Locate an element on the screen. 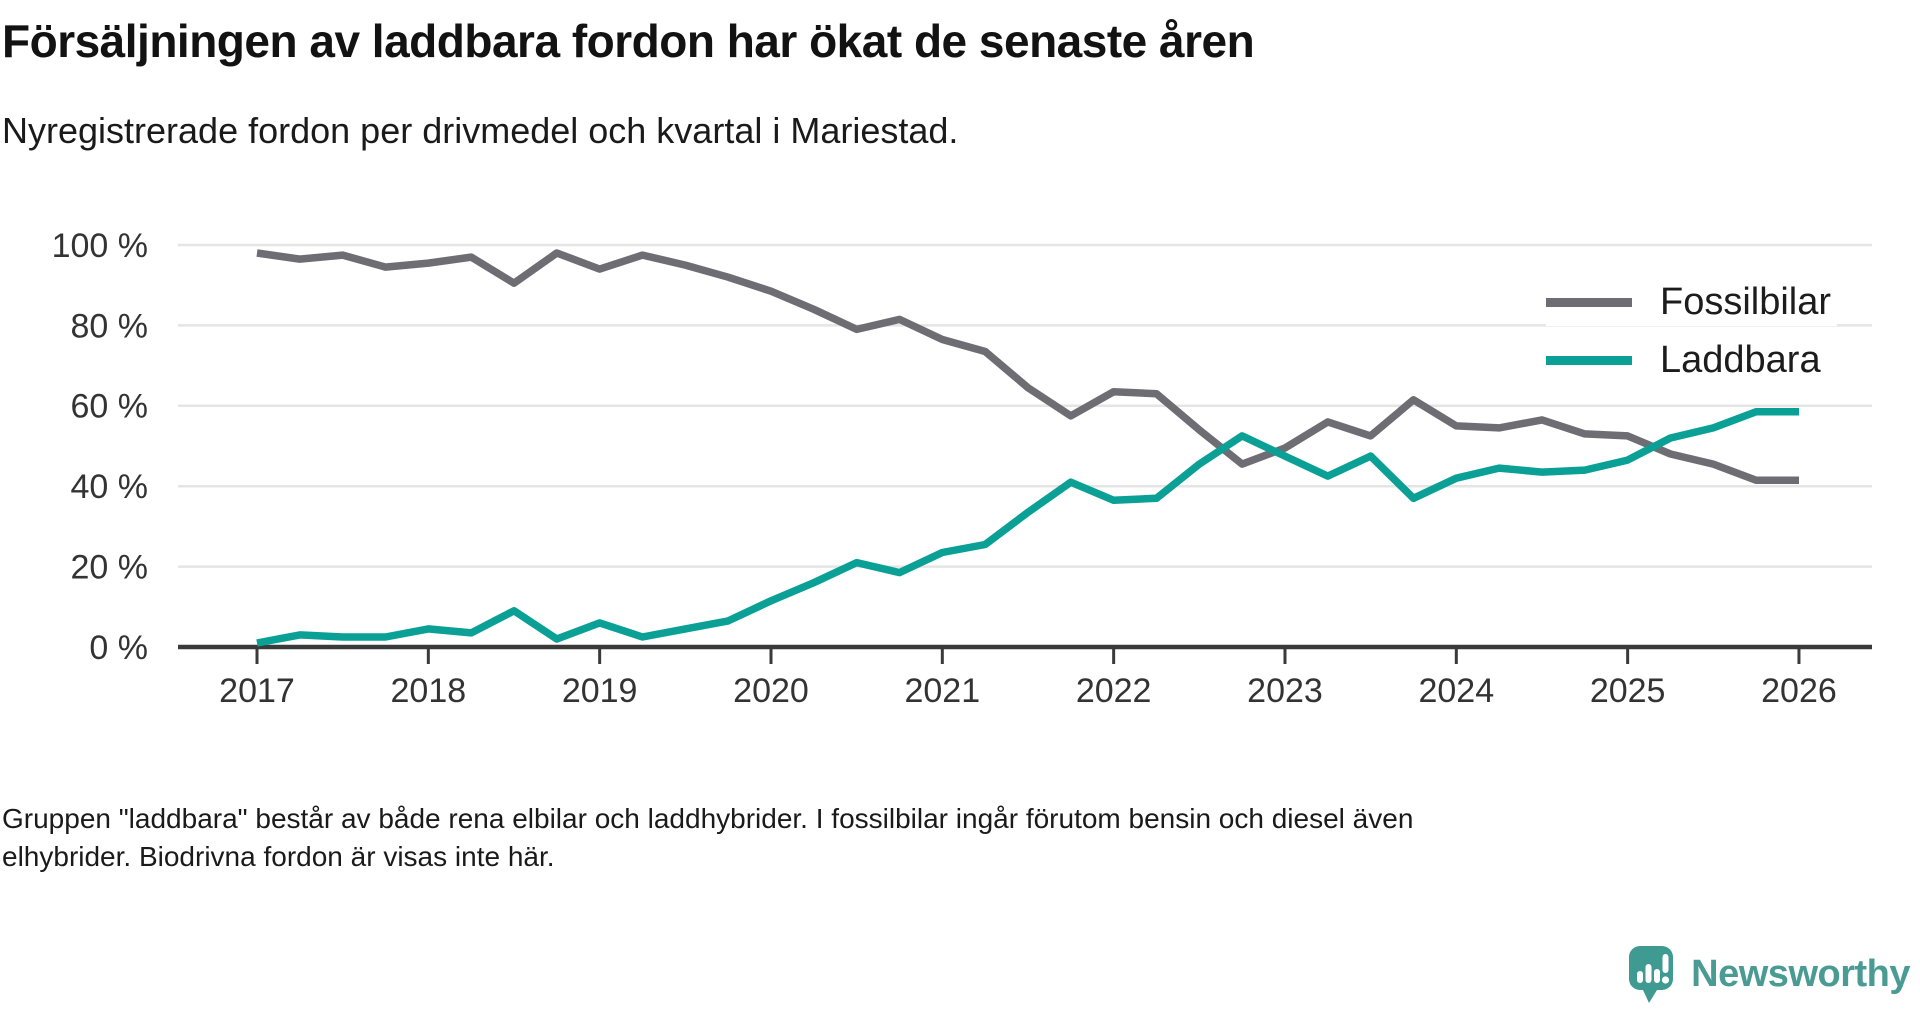 The height and width of the screenshot is (1010, 1920). y-tick-label: 40 % is located at coordinates (110, 487).